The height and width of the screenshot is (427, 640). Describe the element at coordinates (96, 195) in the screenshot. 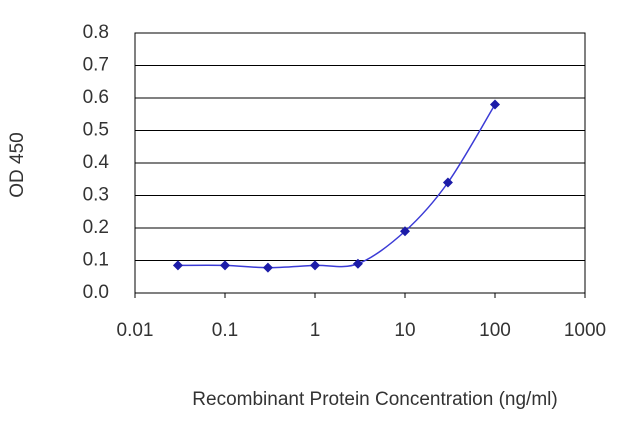

I see `y-tick-label: 0.3` at that location.